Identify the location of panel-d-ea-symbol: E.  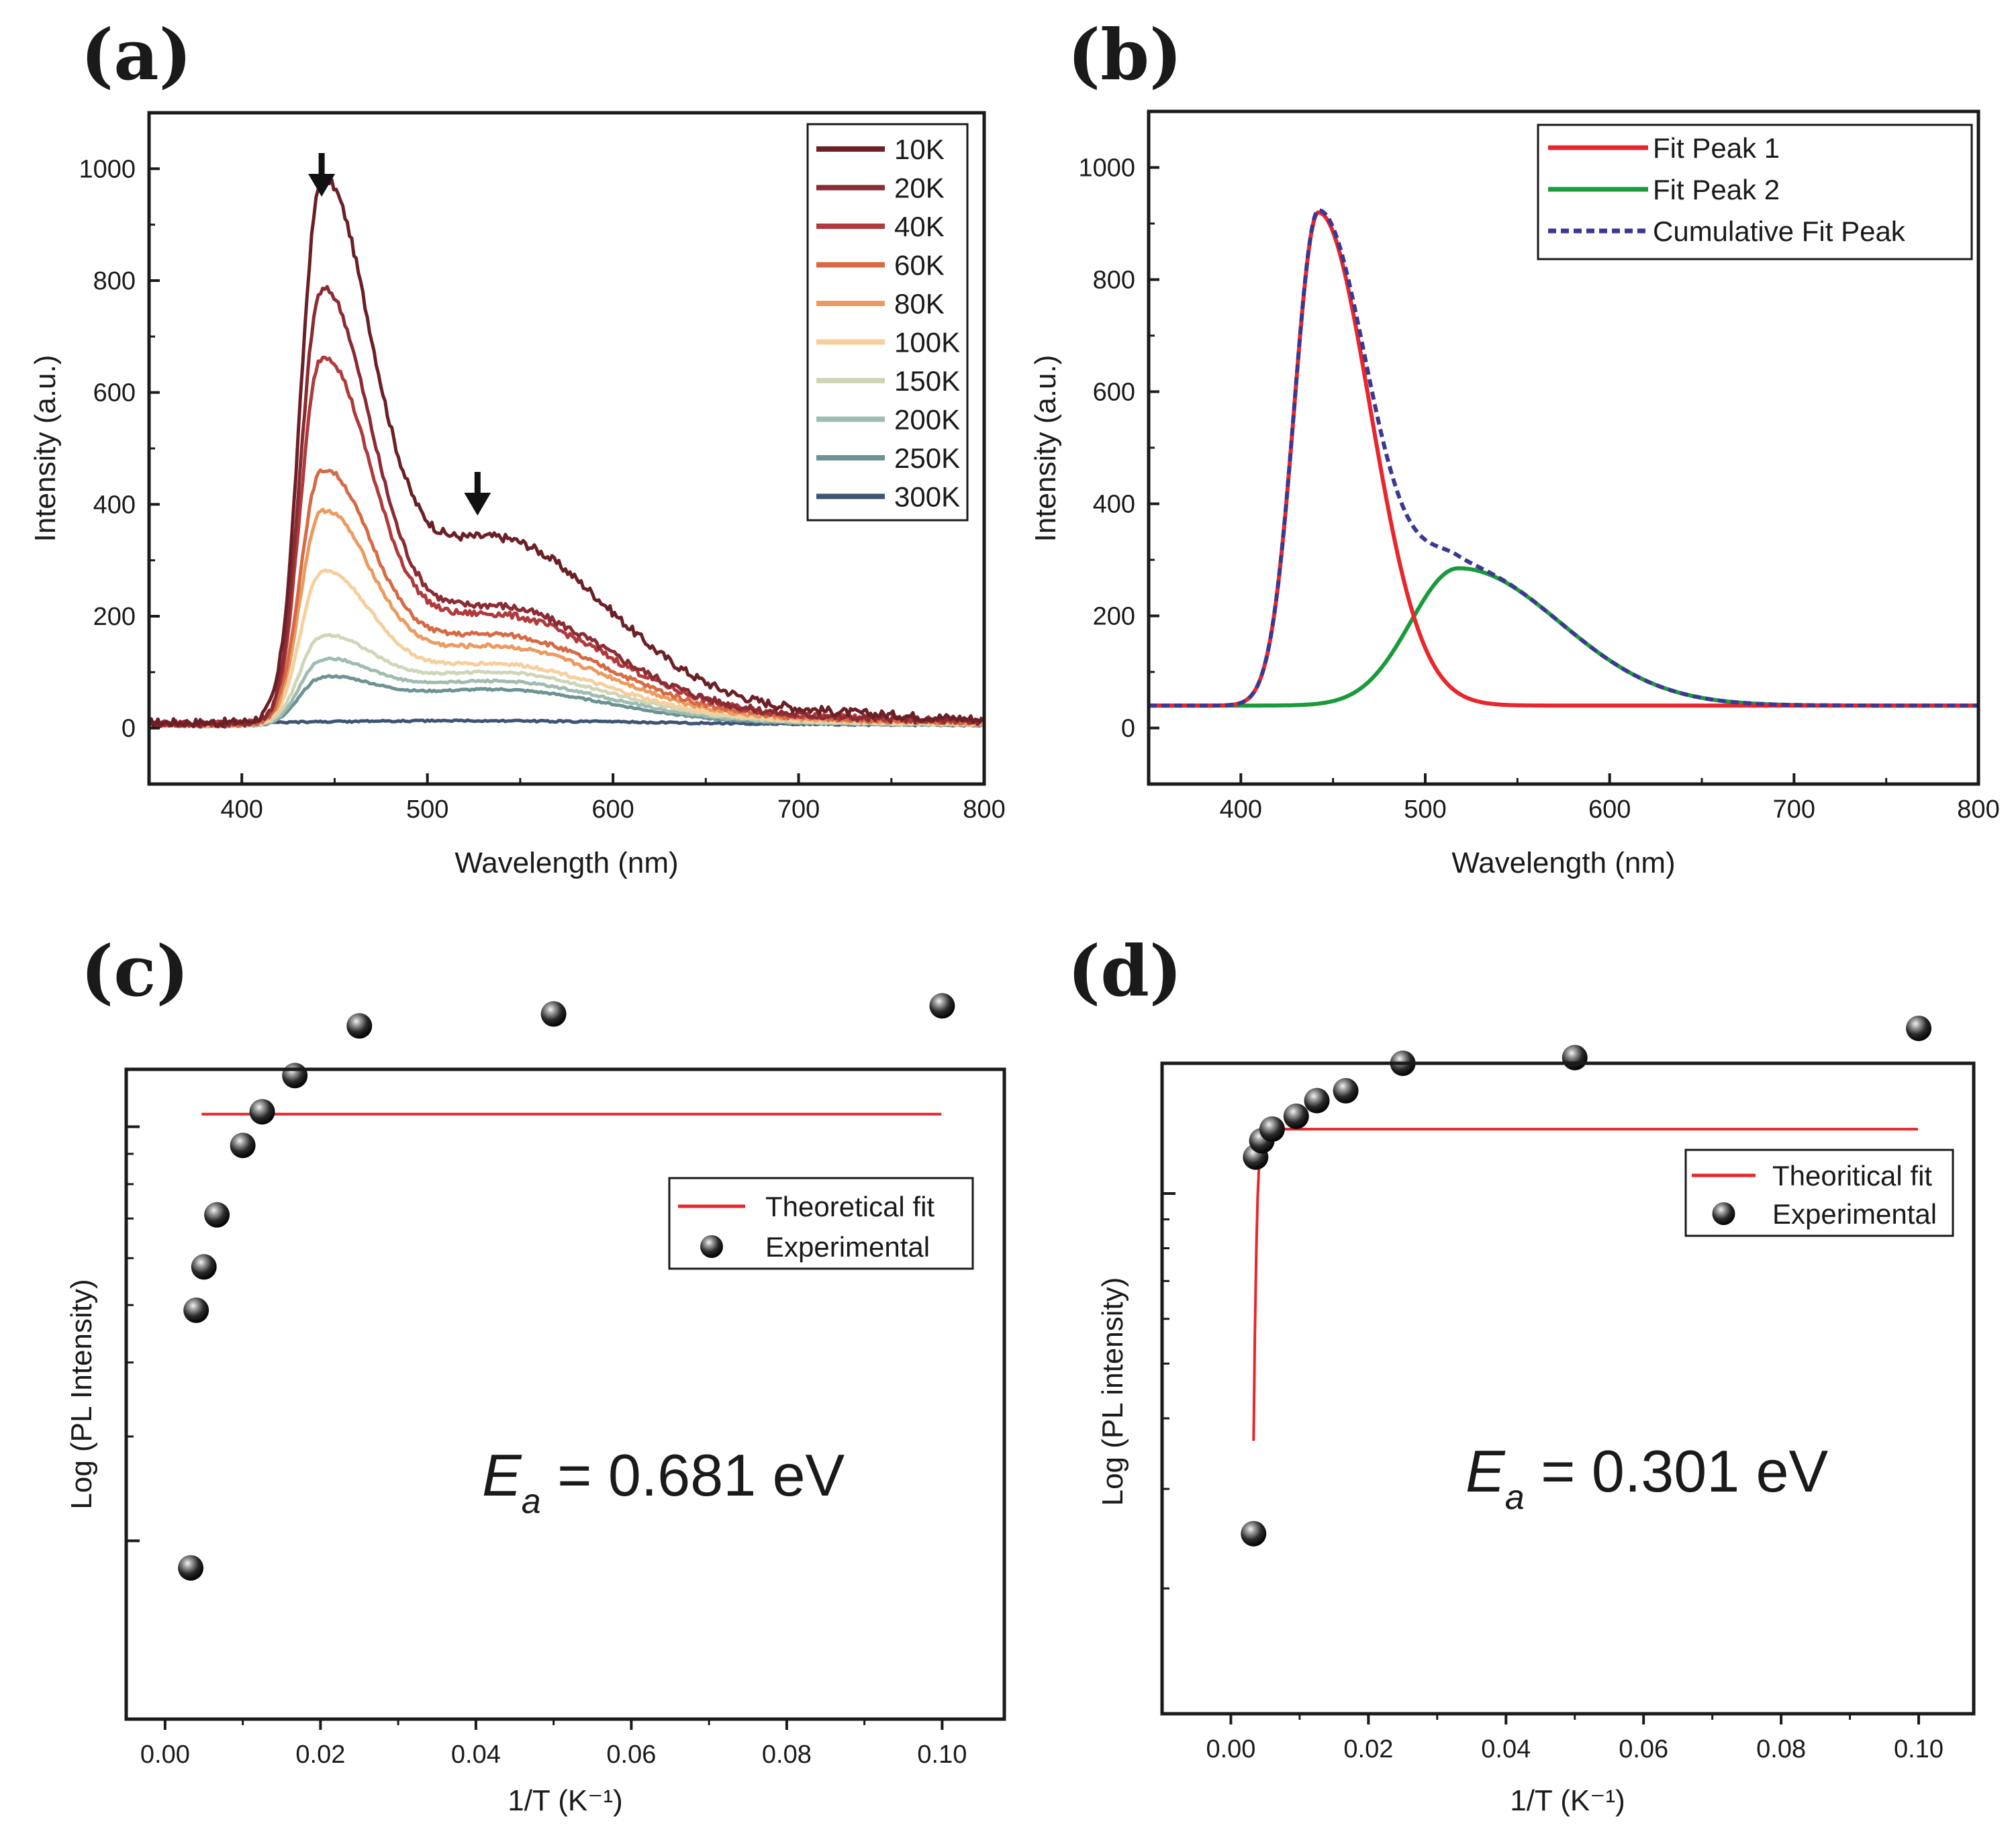
(1486, 1471).